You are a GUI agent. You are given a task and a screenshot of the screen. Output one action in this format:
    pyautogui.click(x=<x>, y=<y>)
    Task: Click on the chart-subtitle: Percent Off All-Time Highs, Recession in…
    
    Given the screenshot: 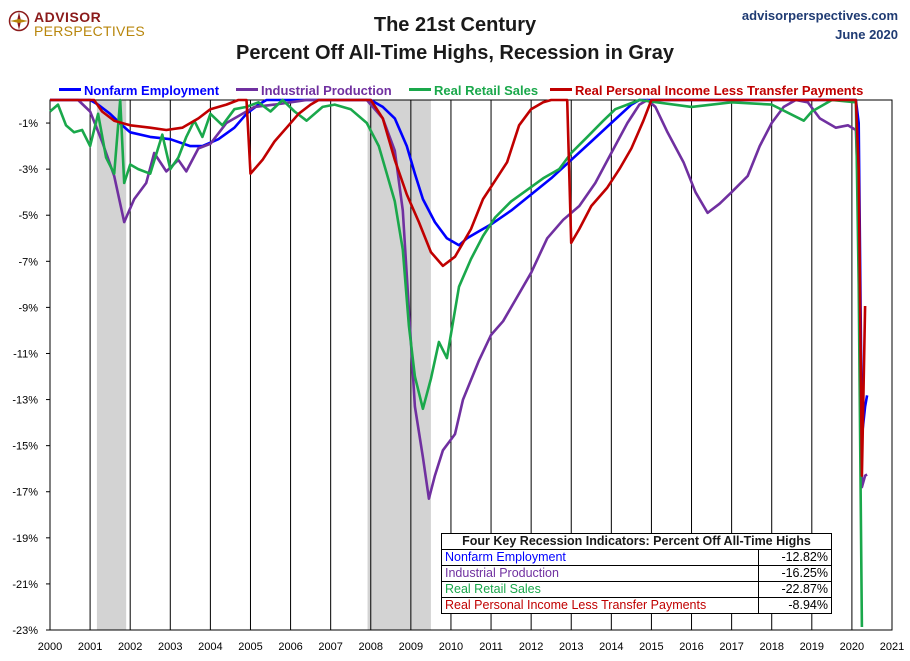 What is the action you would take?
    pyautogui.click(x=455, y=53)
    